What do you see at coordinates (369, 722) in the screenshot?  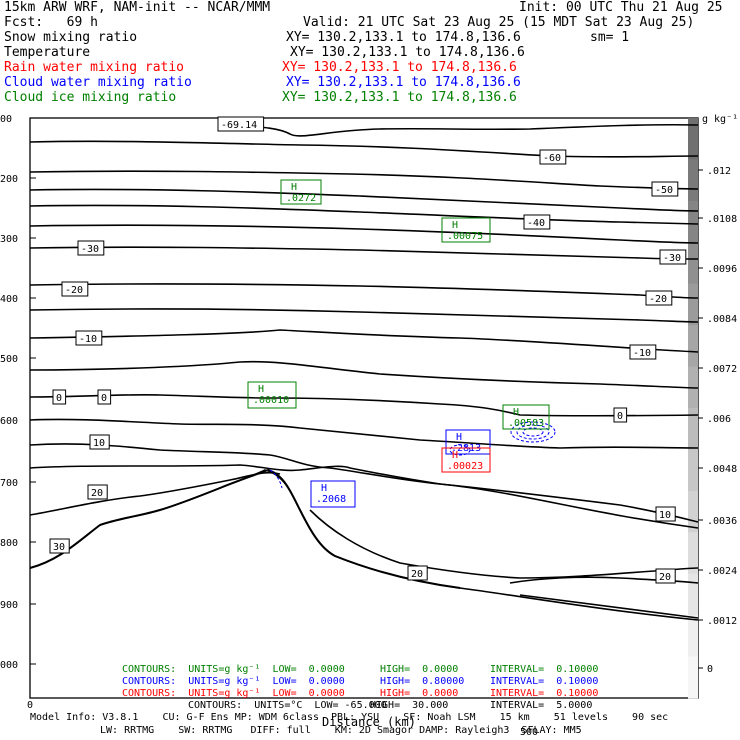 I see `x-axis-label: Distance (km)` at bounding box center [369, 722].